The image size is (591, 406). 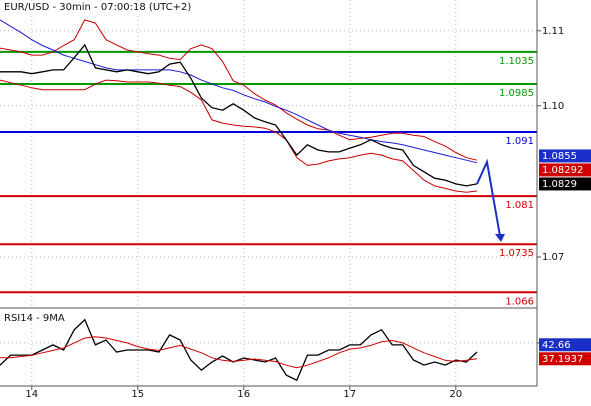 I want to click on title-bg, so click(x=92, y=7).